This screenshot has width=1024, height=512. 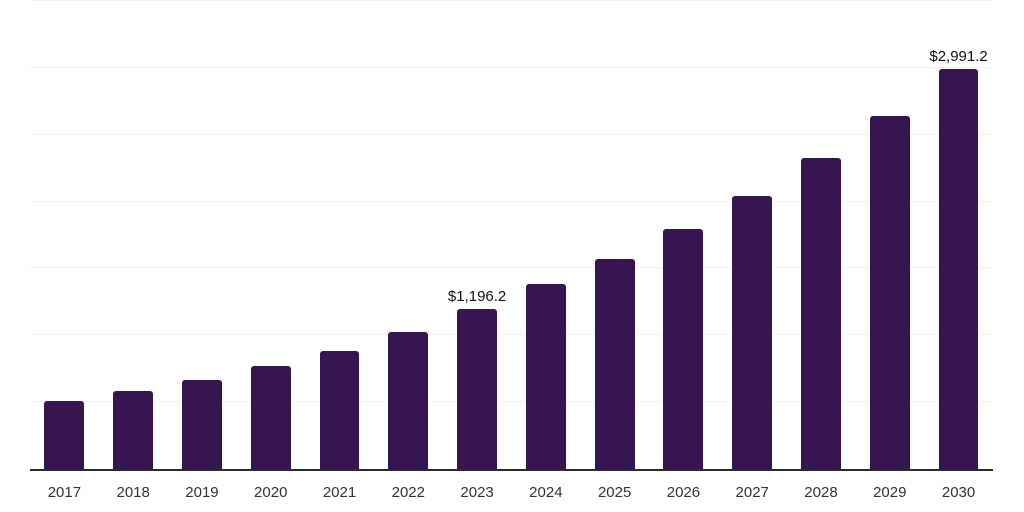 What do you see at coordinates (821, 313) in the screenshot?
I see `bar-2028` at bounding box center [821, 313].